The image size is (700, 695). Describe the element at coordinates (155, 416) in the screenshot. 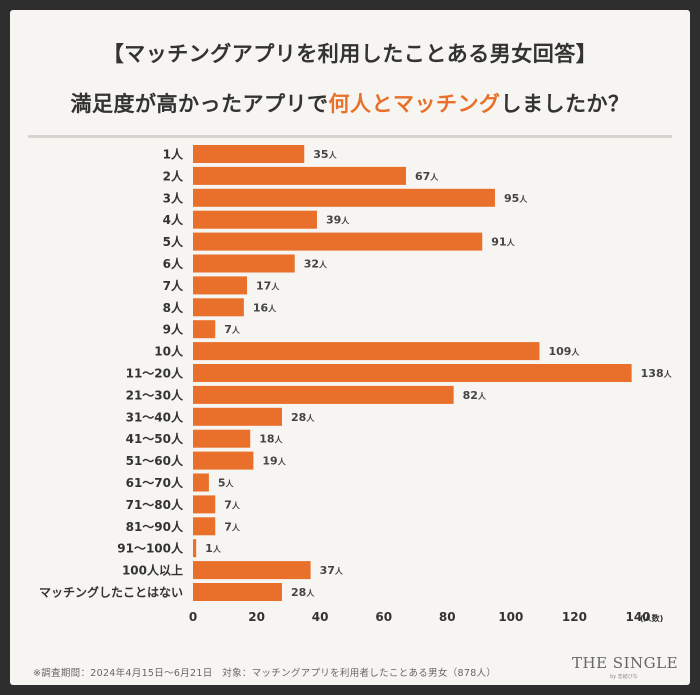

I see `category-label: 31～40人` at that location.